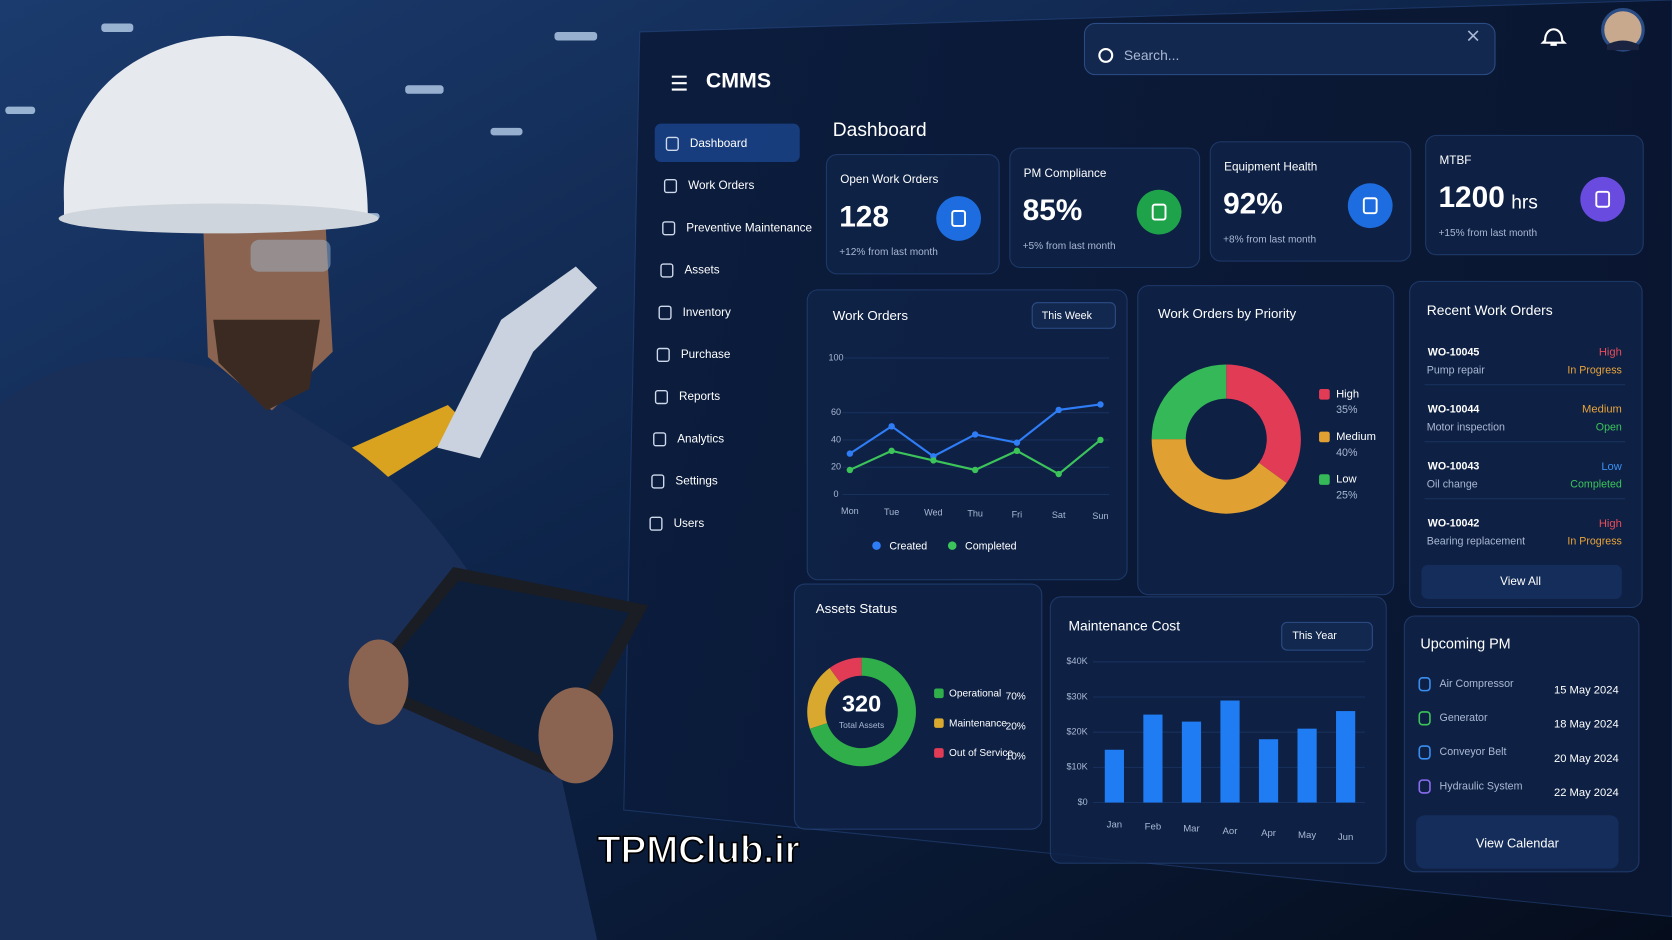  What do you see at coordinates (689, 523) in the screenshot?
I see `nav-item: Users` at bounding box center [689, 523].